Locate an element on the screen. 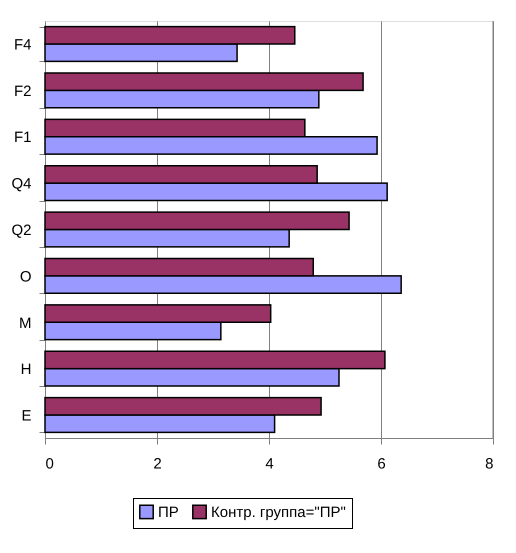  x-tick-label: 2 is located at coordinates (157, 464).